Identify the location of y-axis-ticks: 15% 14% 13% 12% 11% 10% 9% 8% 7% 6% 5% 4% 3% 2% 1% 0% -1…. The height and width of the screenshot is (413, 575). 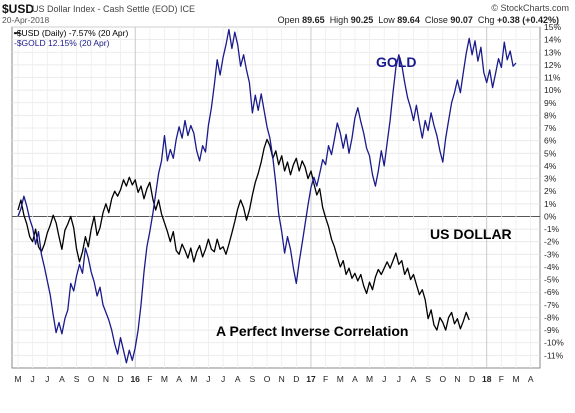
(554, 191).